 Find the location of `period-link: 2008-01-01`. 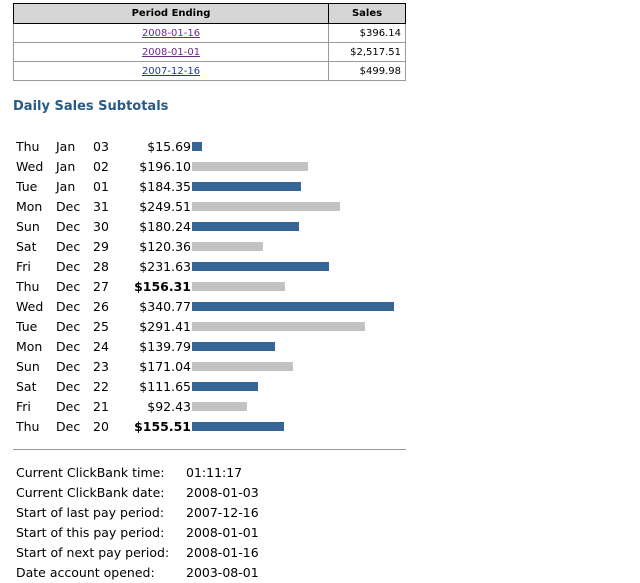

period-link: 2008-01-01 is located at coordinates (171, 52).